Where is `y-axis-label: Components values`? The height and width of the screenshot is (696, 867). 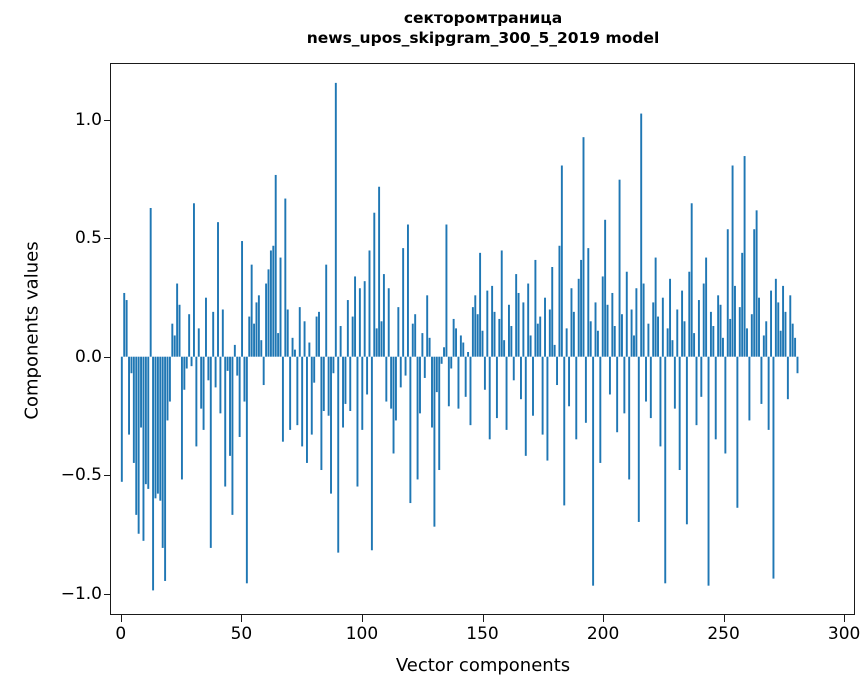
y-axis-label: Components values is located at coordinates (32, 330).